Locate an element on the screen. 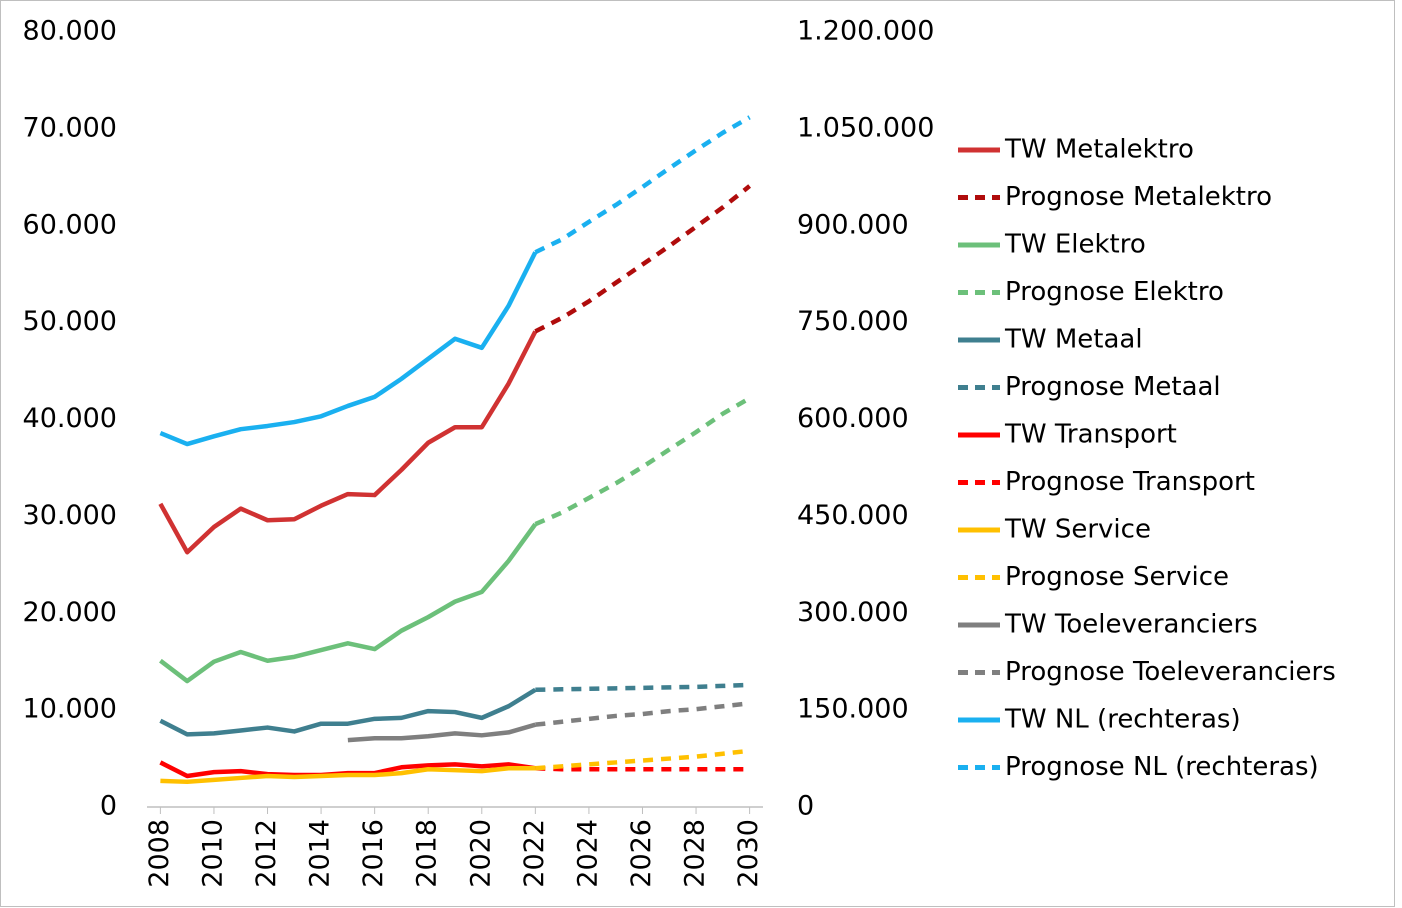 The image size is (1402, 908). legend-label: Prognose Toeleveranciers is located at coordinates (1170, 672).